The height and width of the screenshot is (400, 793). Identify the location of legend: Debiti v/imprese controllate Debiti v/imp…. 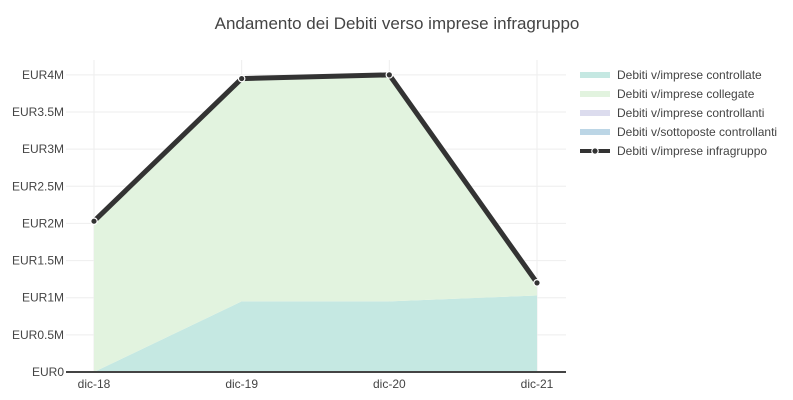
(678, 113).